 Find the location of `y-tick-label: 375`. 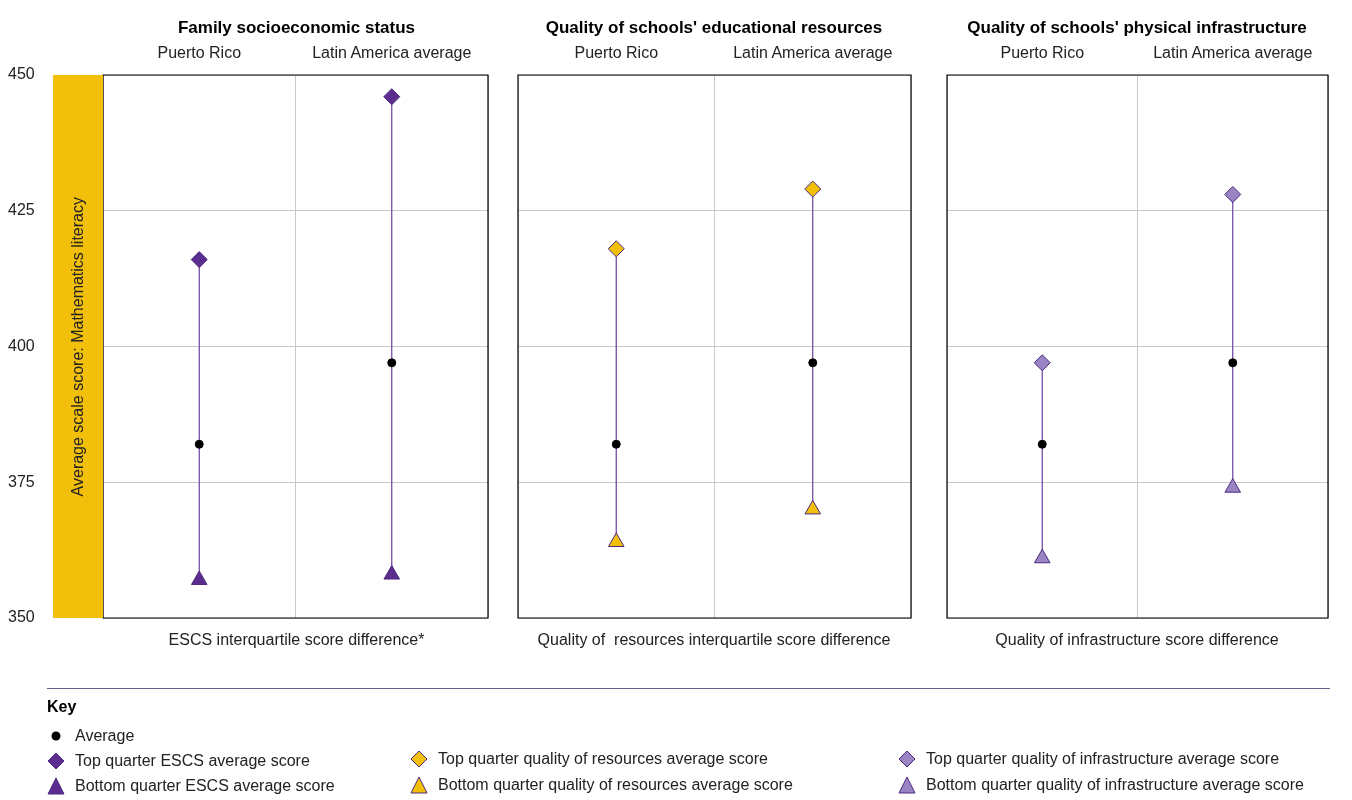

y-tick-label: 375 is located at coordinates (21, 481).